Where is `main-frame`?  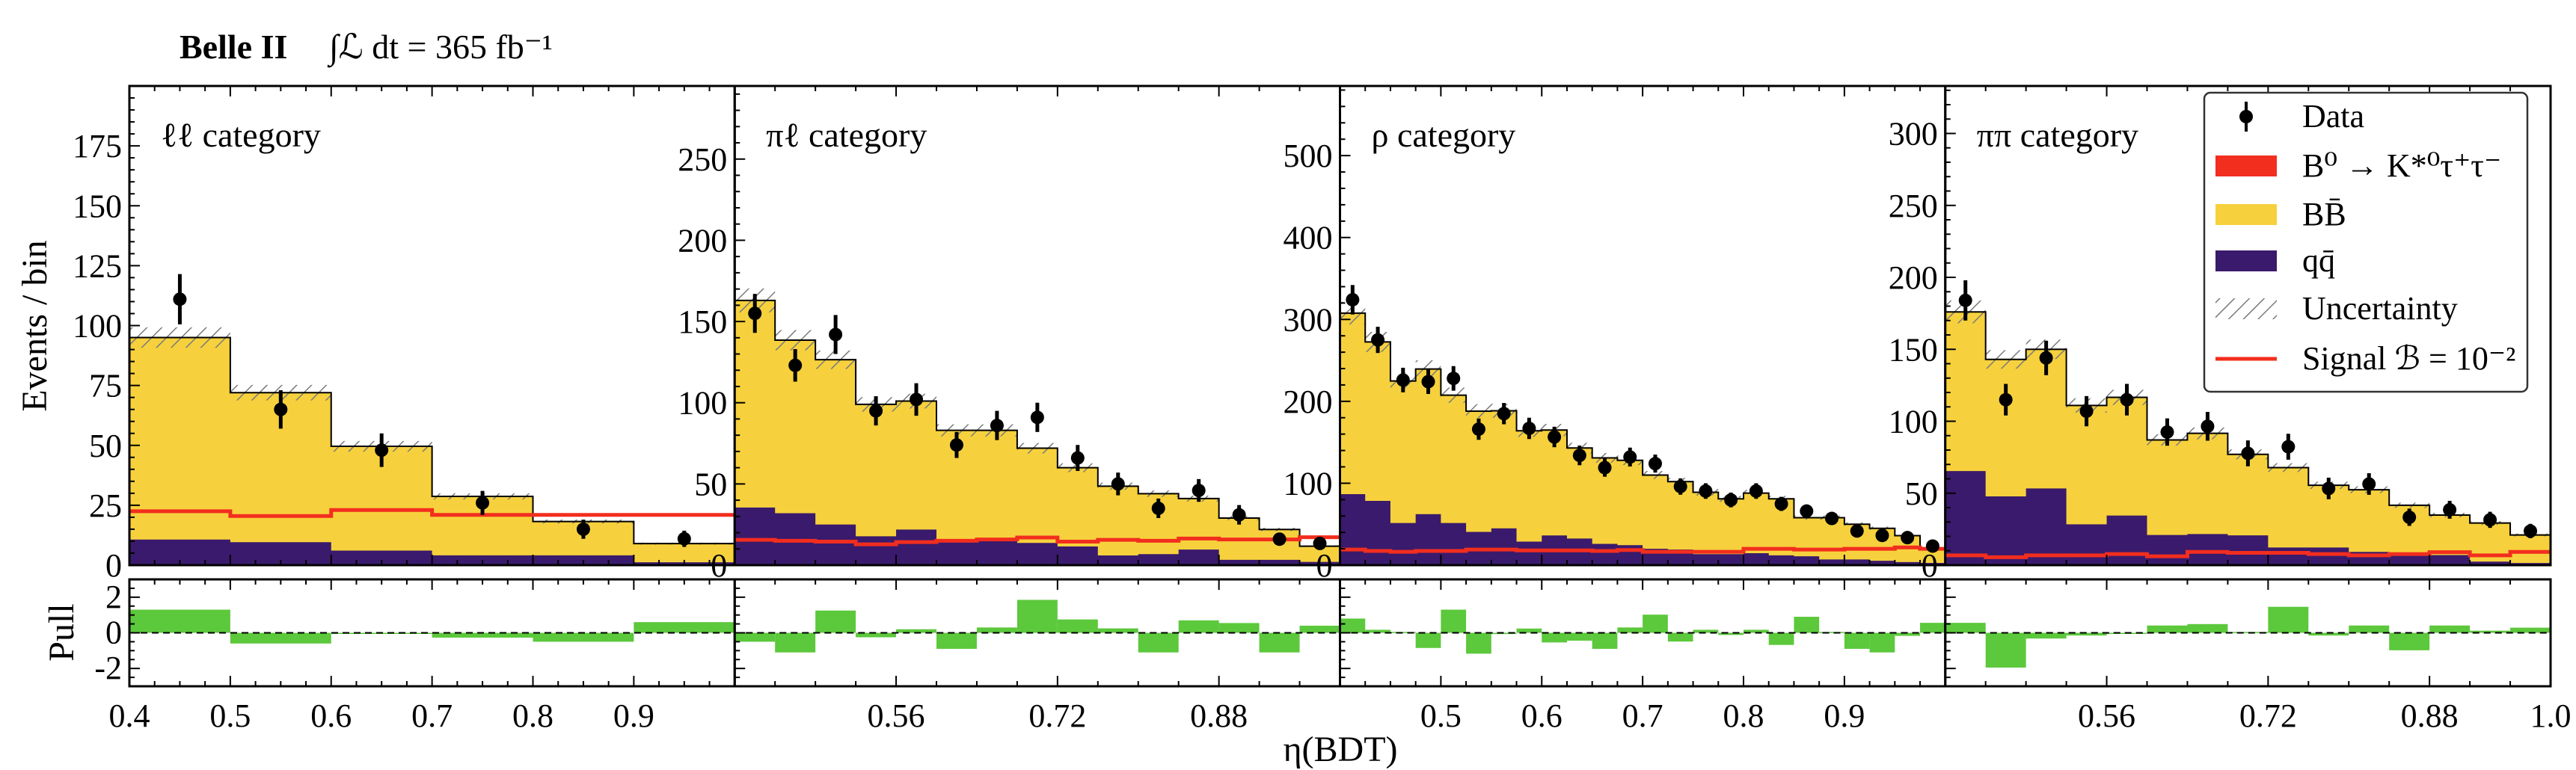
main-frame is located at coordinates (2248, 325).